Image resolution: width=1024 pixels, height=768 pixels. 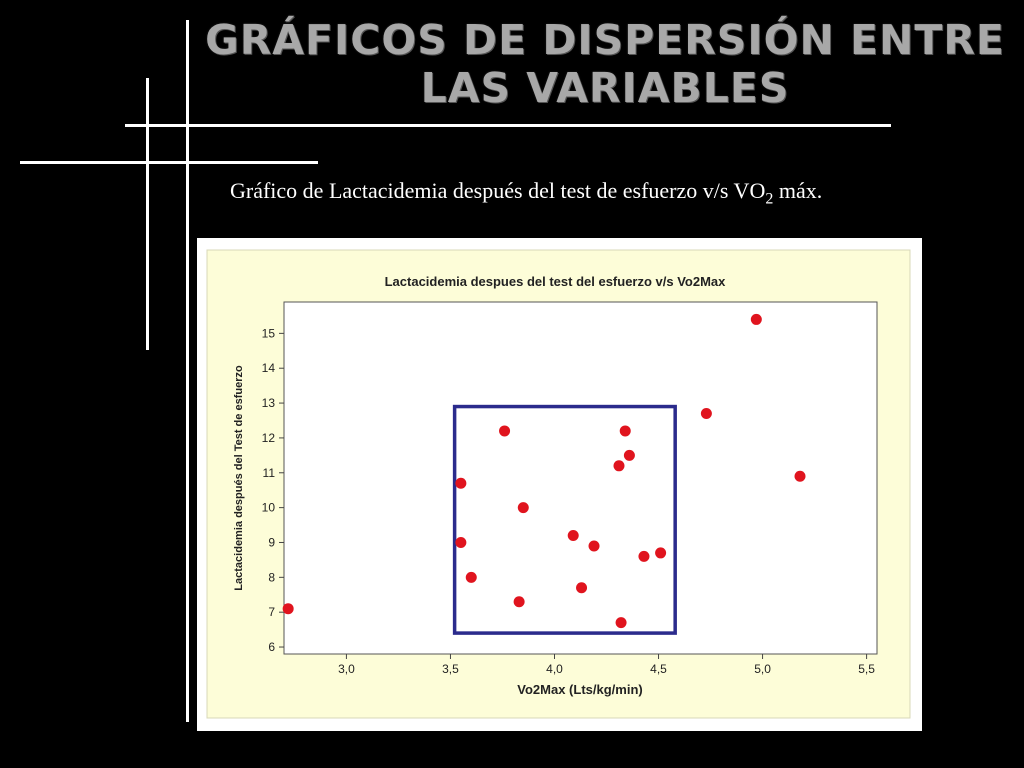 I want to click on y-tick-label: 7, so click(x=271, y=612).